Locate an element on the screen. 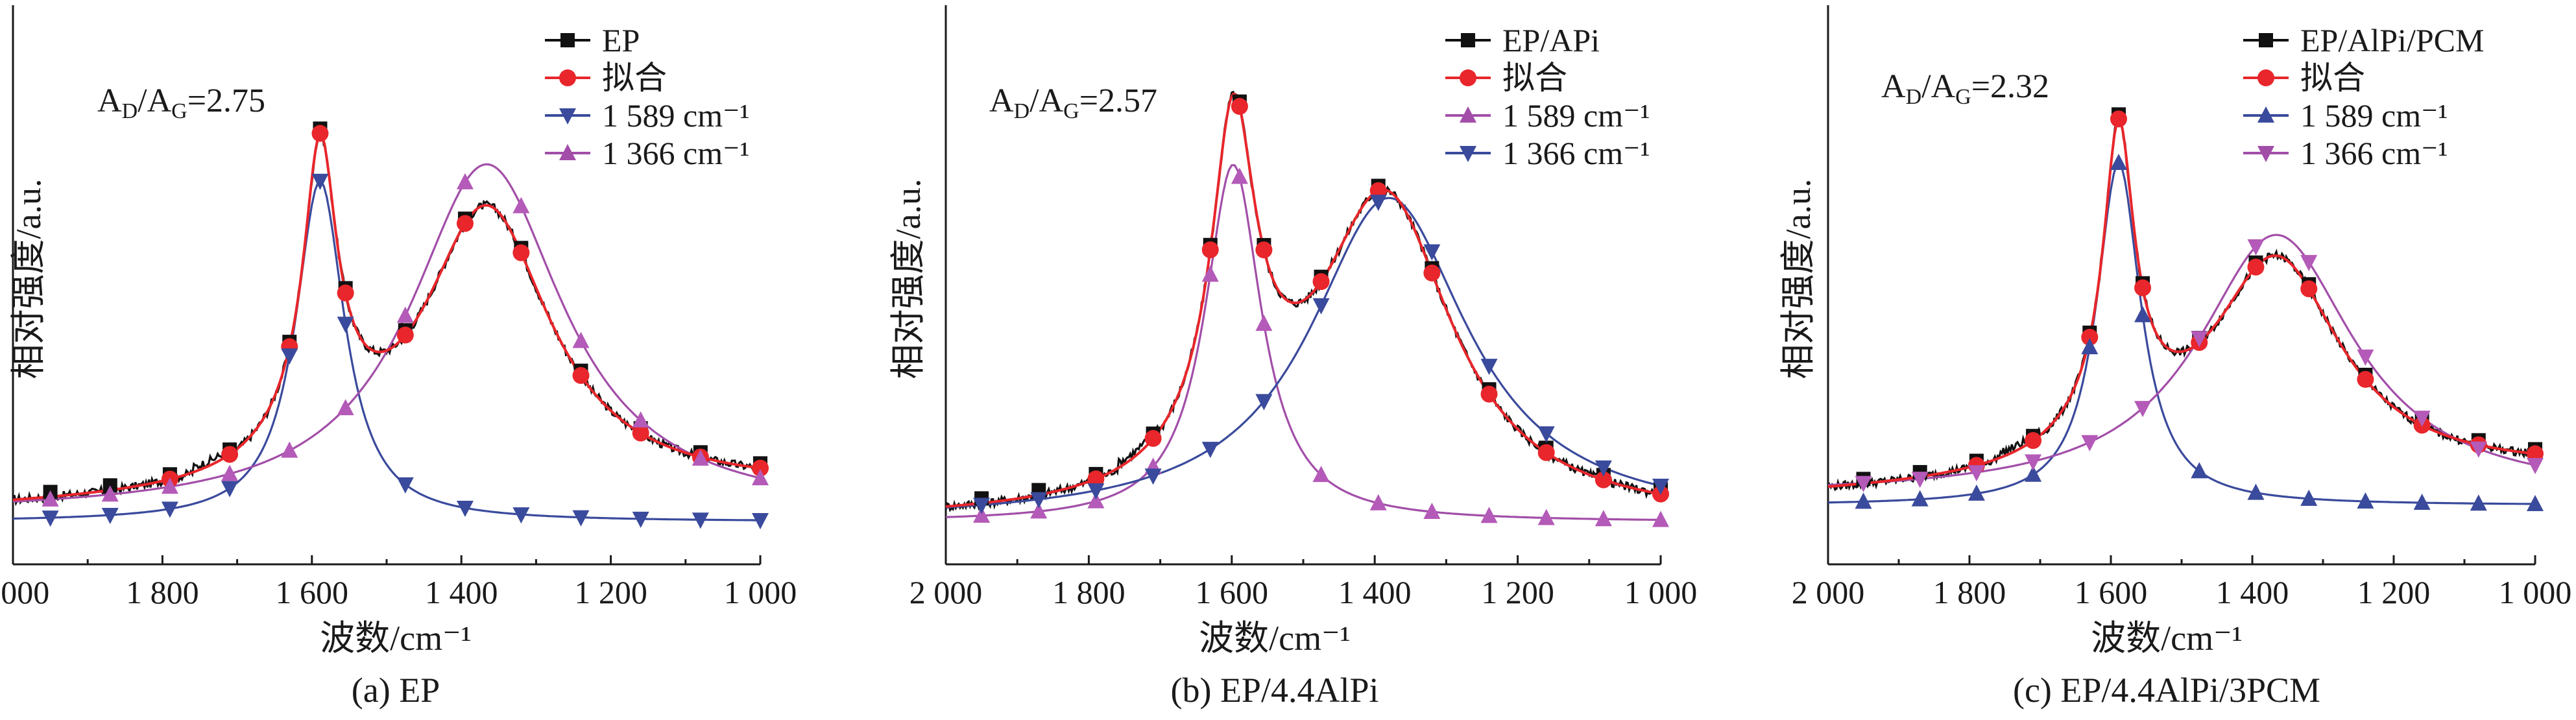 This screenshot has width=2576, height=720. legend-item: 拟合 is located at coordinates (2304, 78).